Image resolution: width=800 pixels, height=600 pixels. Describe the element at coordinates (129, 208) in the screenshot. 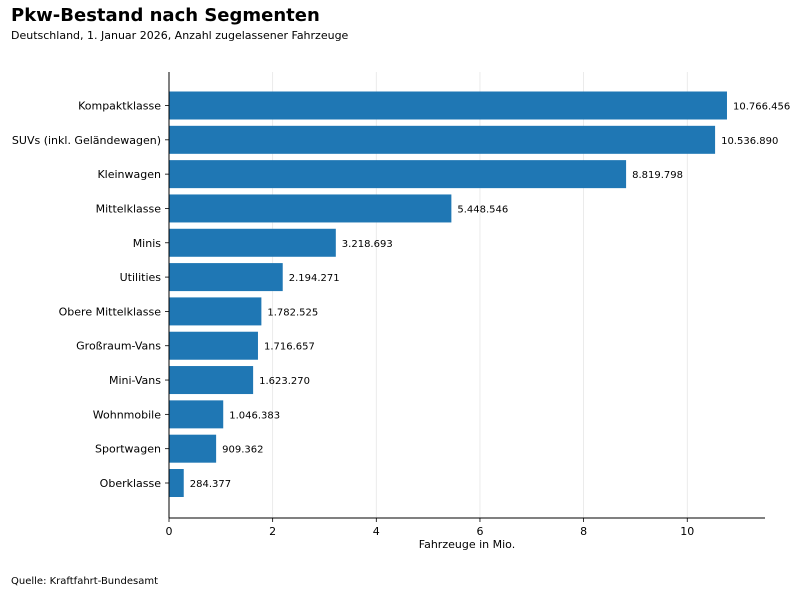

I see `y-tick-label: Mittelklasse` at that location.